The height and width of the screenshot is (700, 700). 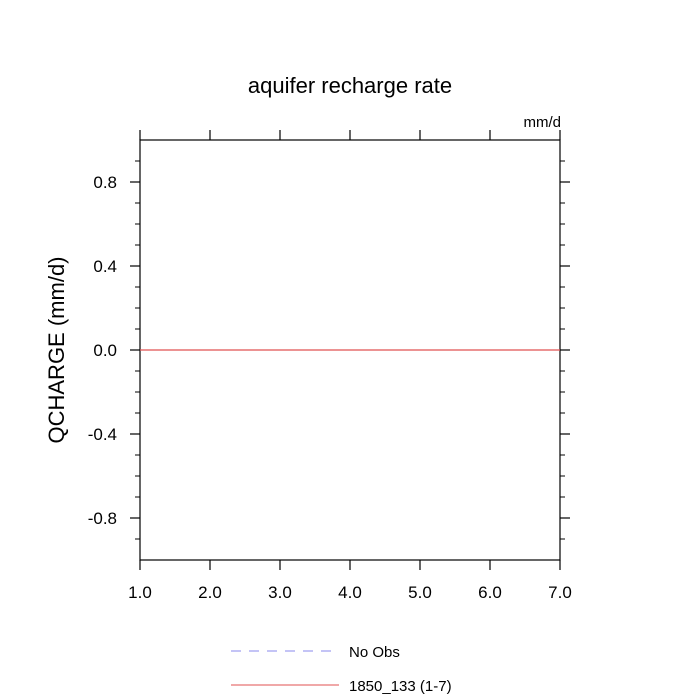 What do you see at coordinates (210, 592) in the screenshot?
I see `x-tick-label: 2.0` at bounding box center [210, 592].